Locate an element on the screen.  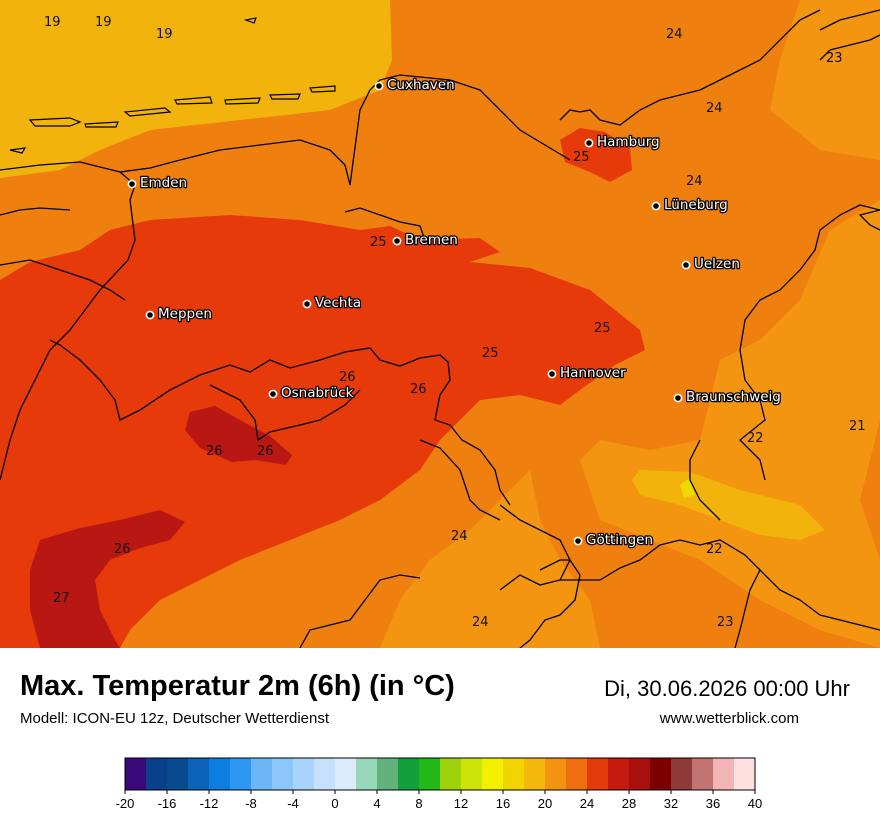
city-emden: Emden is located at coordinates (157, 183).